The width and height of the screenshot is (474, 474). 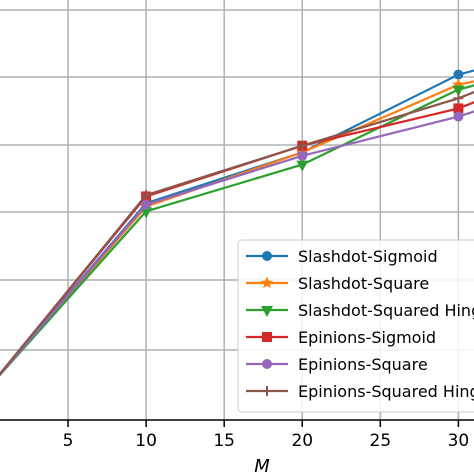 What do you see at coordinates (266, 441) in the screenshot?
I see `tick-labels: 5 10 15 20 25 30` at bounding box center [266, 441].